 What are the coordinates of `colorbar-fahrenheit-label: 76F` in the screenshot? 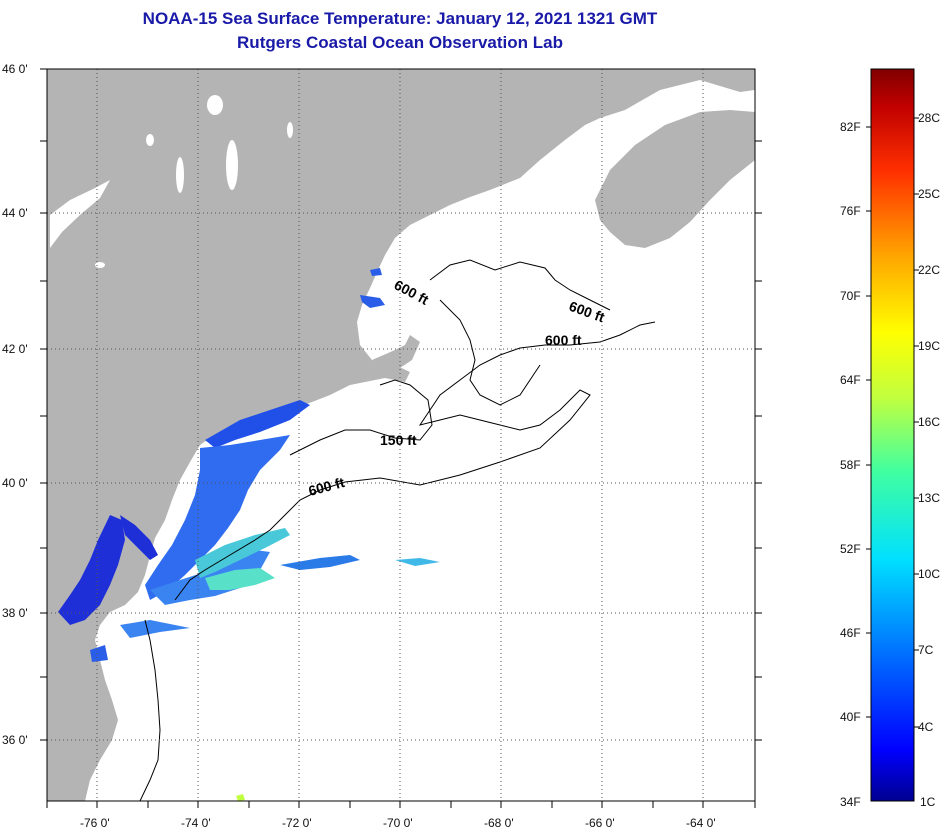 It's located at (850, 211).